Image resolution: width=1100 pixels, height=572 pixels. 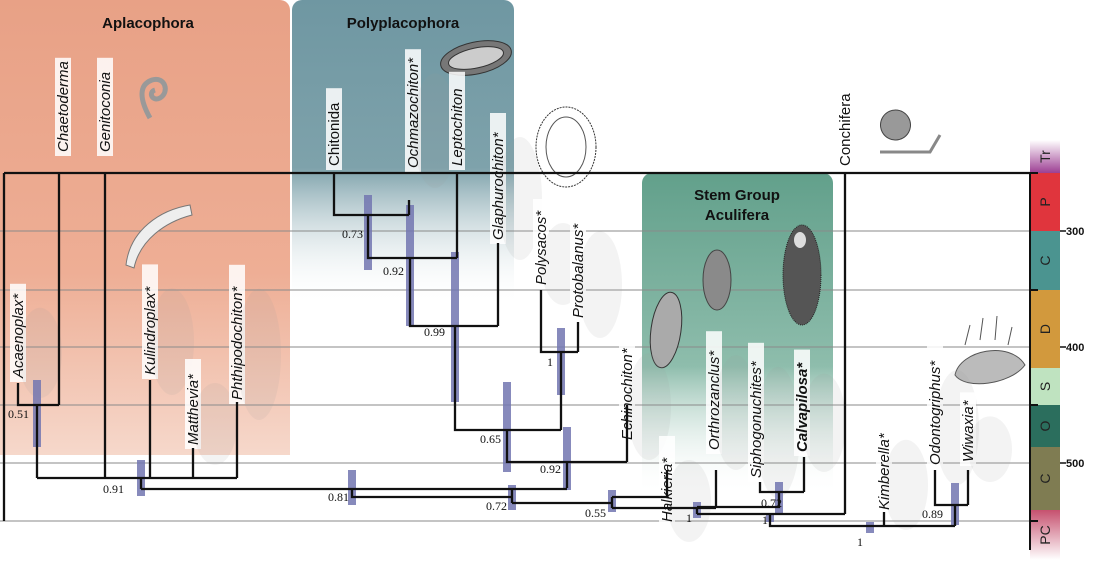 I want to click on period-label: O, so click(x=1045, y=425).